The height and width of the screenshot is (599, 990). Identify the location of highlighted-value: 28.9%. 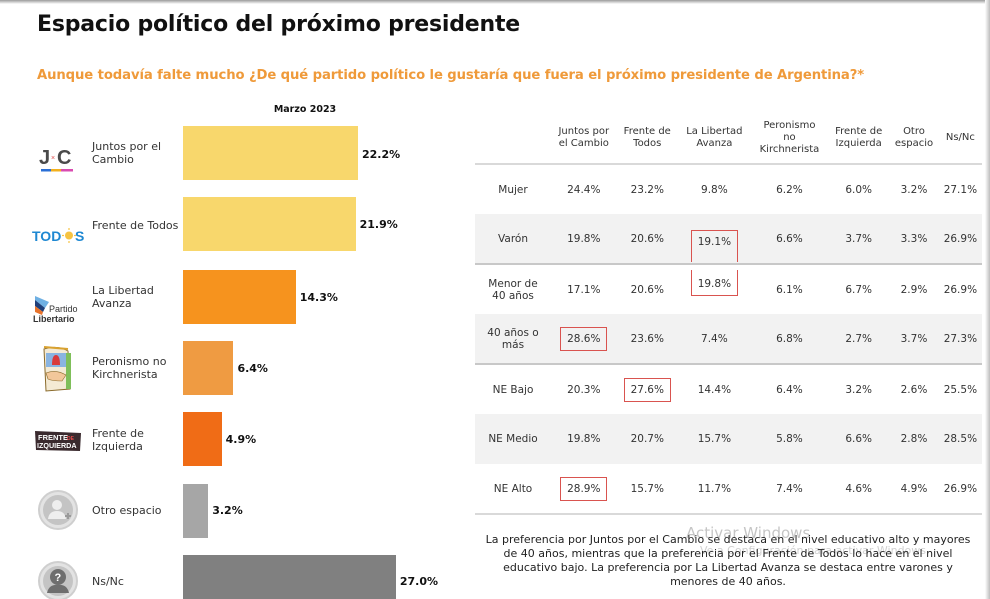
(584, 488).